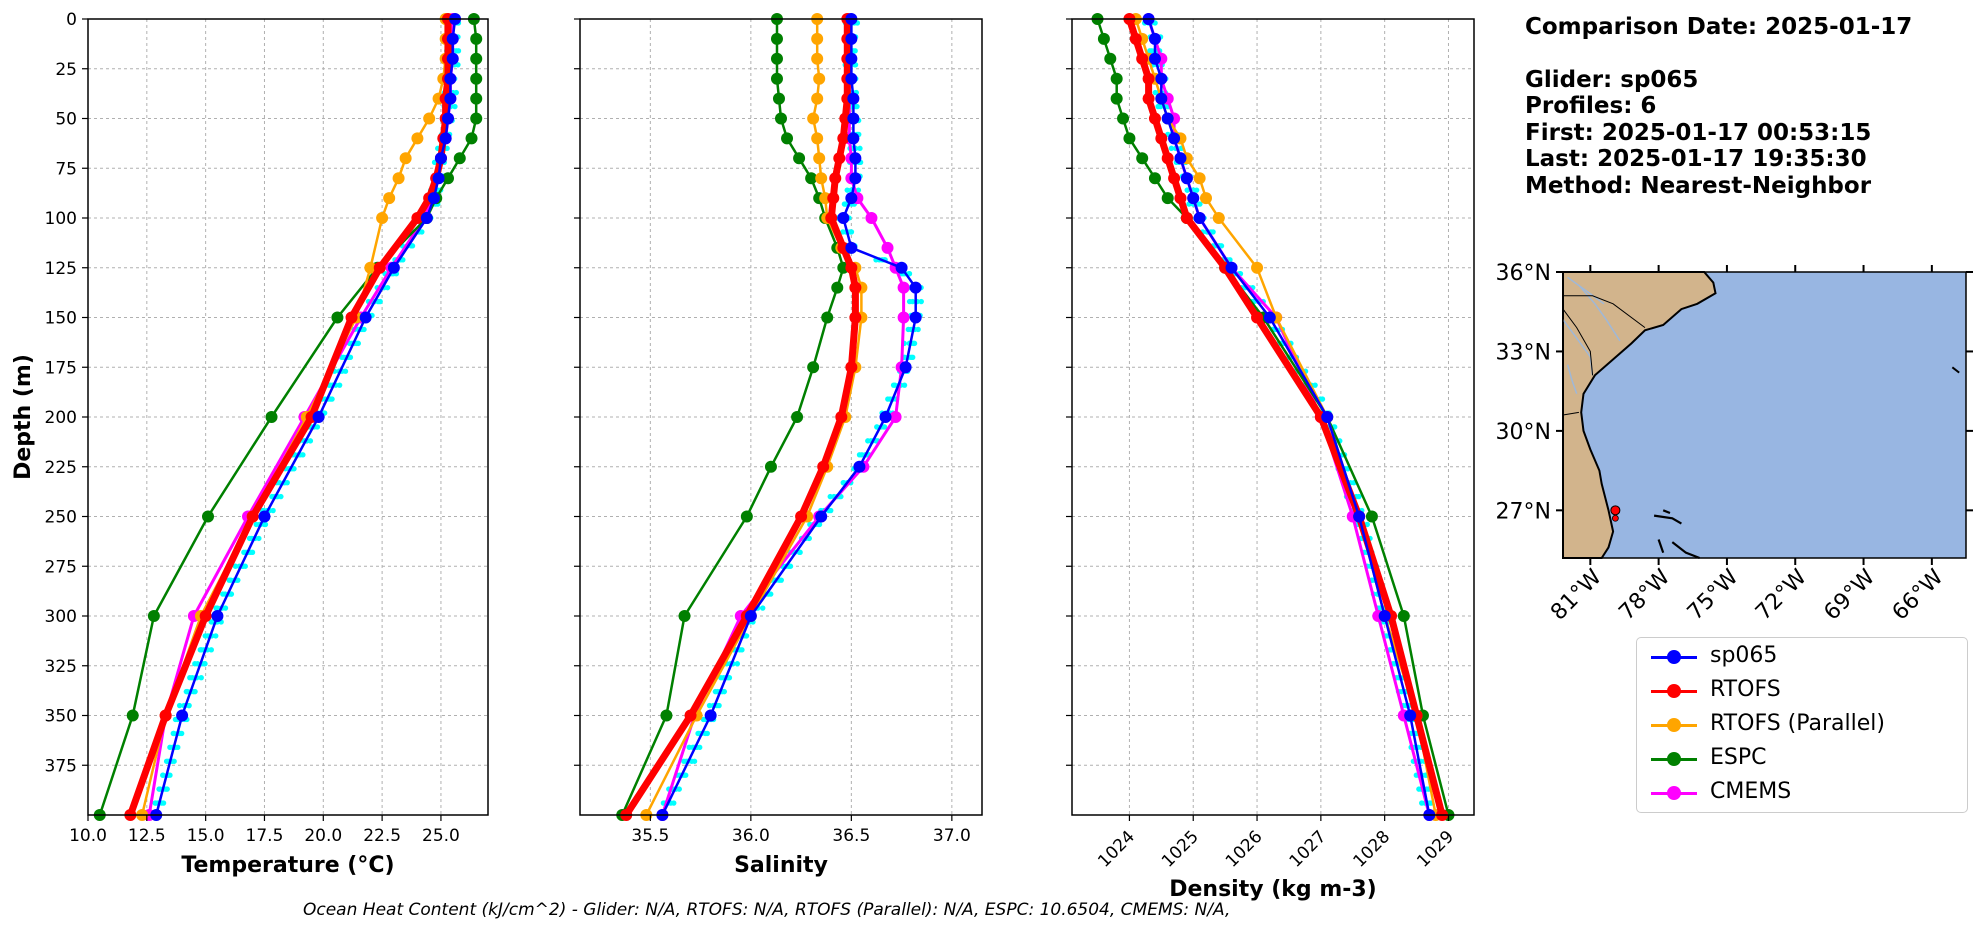 This screenshot has height=934, width=1978. Describe the element at coordinates (206, 836) in the screenshot. I see `x-tick-label: 15.0` at that location.